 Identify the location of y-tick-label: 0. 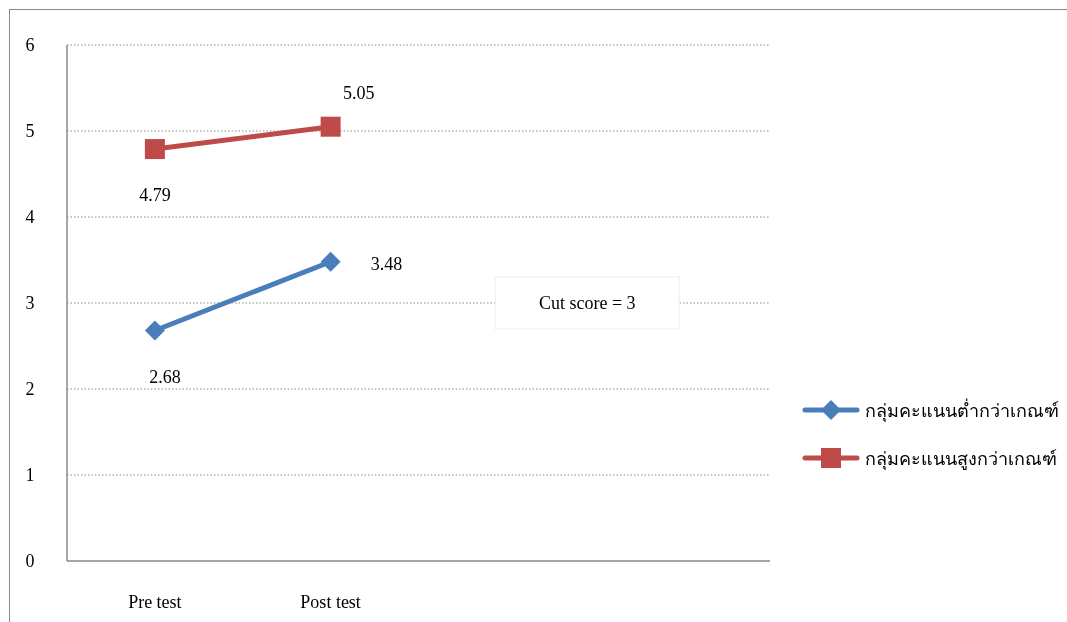
(30, 561).